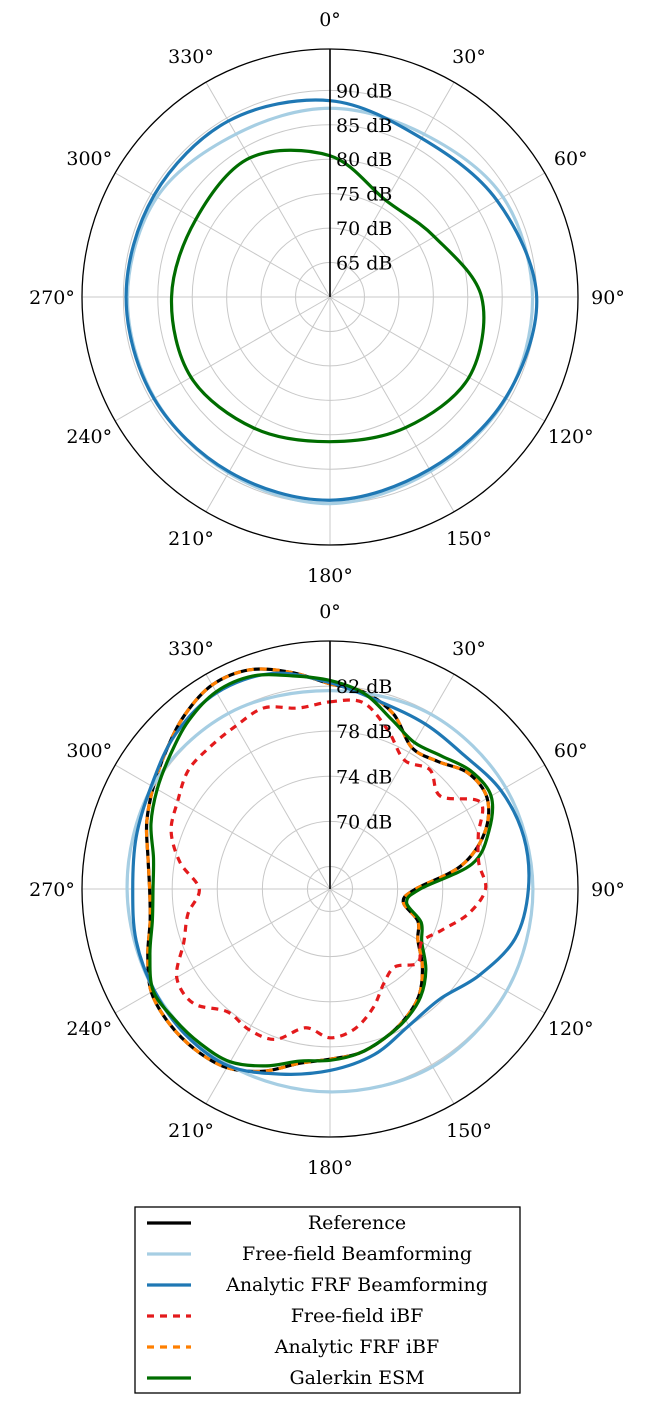 The width and height of the screenshot is (647, 1402). I want to click on legend-label: Analytic FRF iBF, so click(356, 1347).